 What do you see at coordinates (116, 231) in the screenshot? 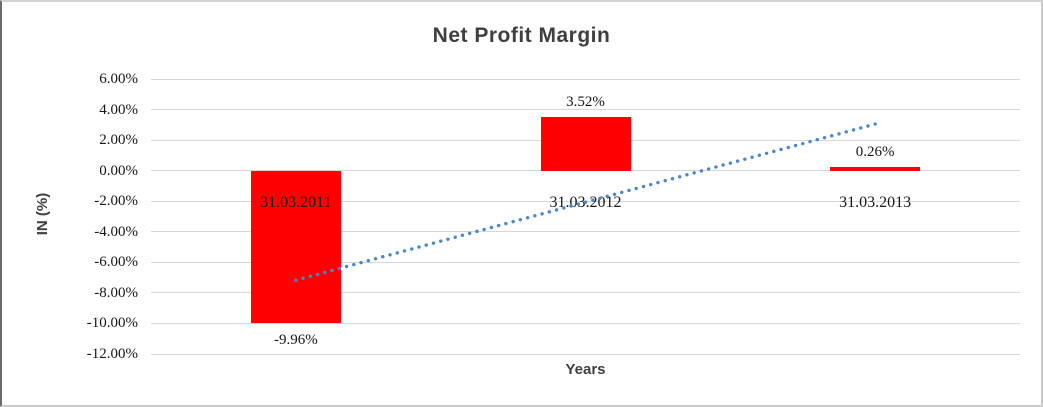
I see `y-axis-tick-label: -4.00%` at bounding box center [116, 231].